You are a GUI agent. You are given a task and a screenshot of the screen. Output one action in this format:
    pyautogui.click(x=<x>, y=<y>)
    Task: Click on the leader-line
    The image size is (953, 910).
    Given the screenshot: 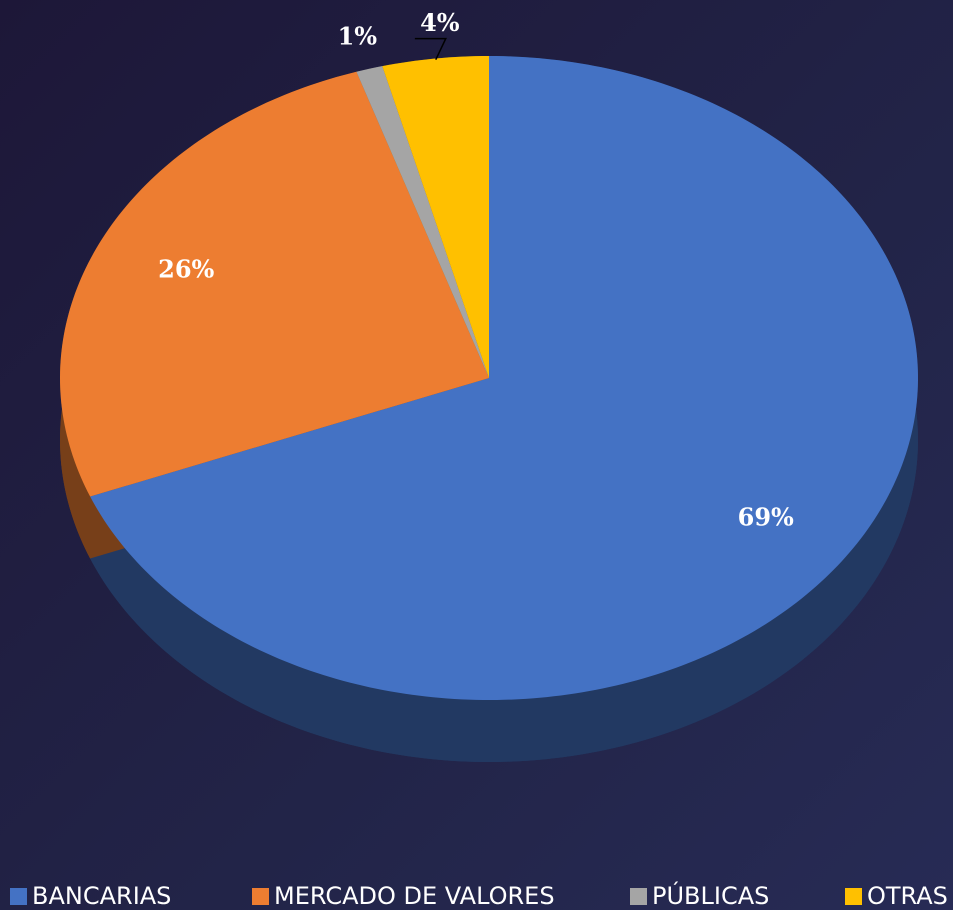 What is the action you would take?
    pyautogui.click(x=430, y=49)
    